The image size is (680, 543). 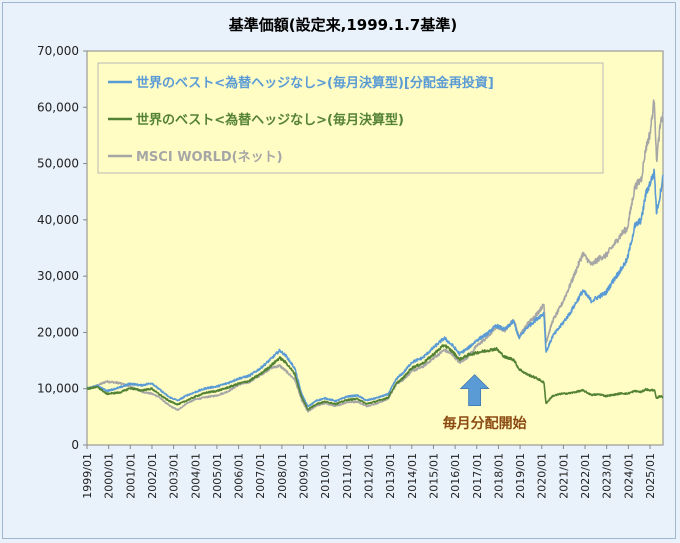 What do you see at coordinates (304, 476) in the screenshot?
I see `x-tick-label: 2009/01` at bounding box center [304, 476].